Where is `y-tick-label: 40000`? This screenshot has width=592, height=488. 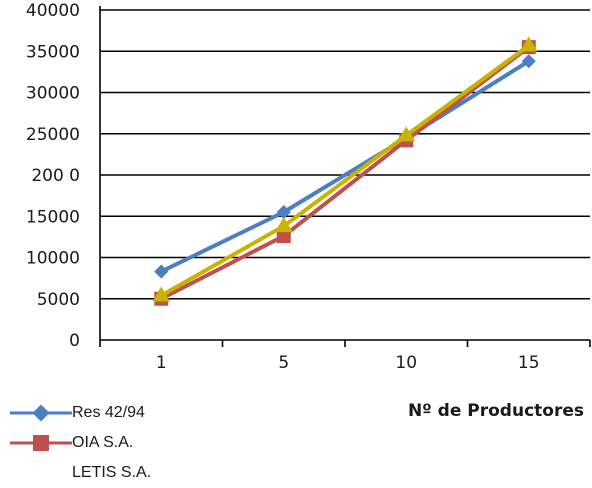
y-tick-label: 40000 is located at coordinates (53, 11).